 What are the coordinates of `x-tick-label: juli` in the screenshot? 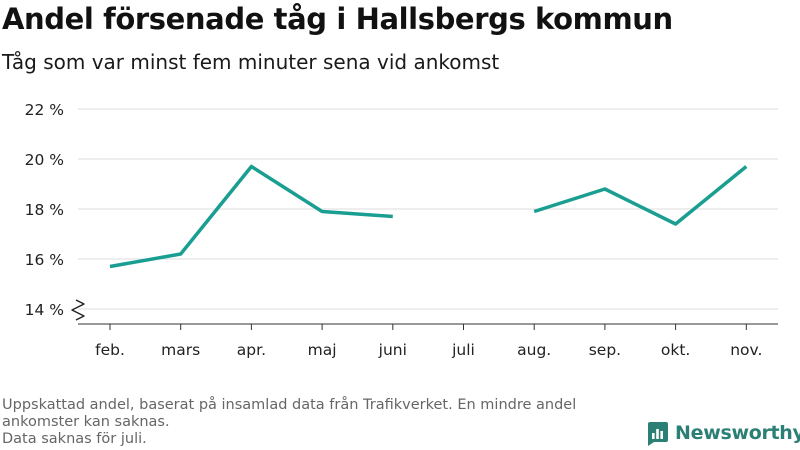 It's located at (463, 350).